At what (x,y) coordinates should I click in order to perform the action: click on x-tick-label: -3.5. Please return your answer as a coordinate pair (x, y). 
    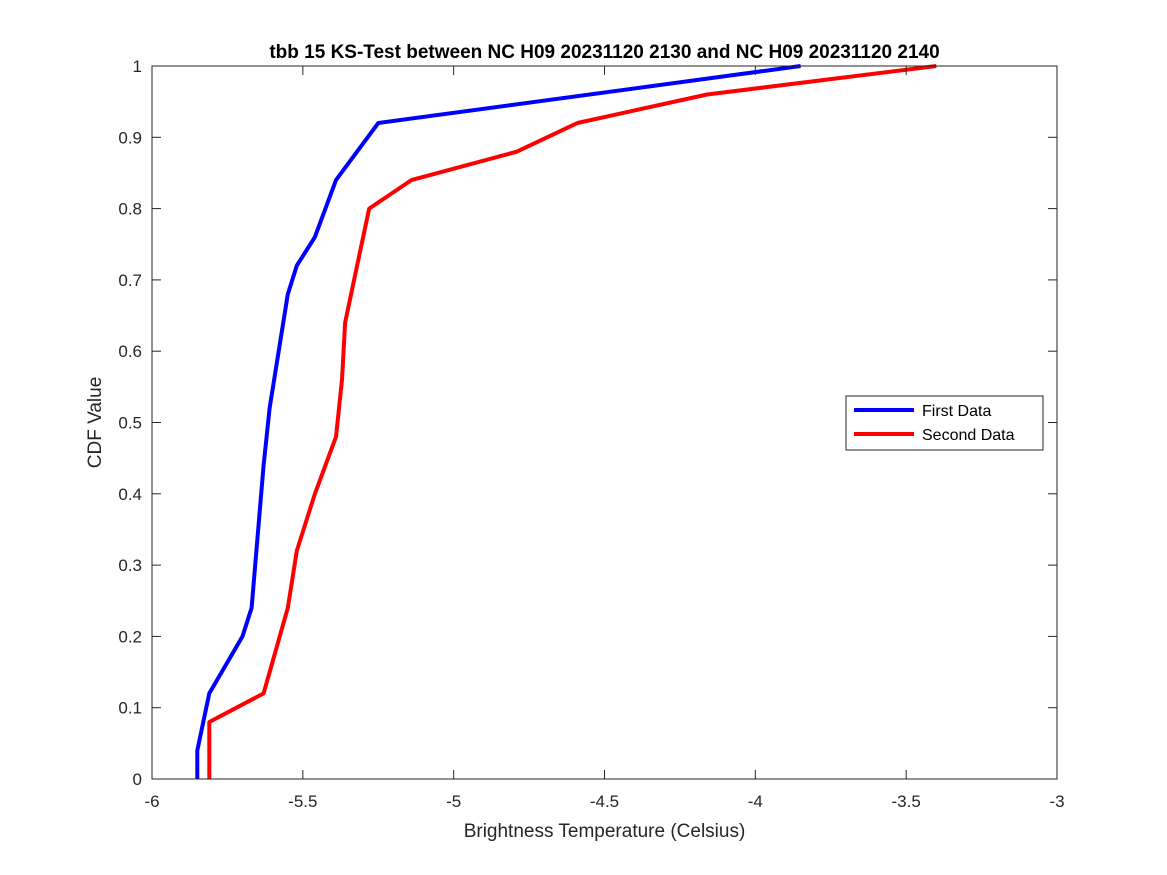
    Looking at the image, I should click on (906, 801).